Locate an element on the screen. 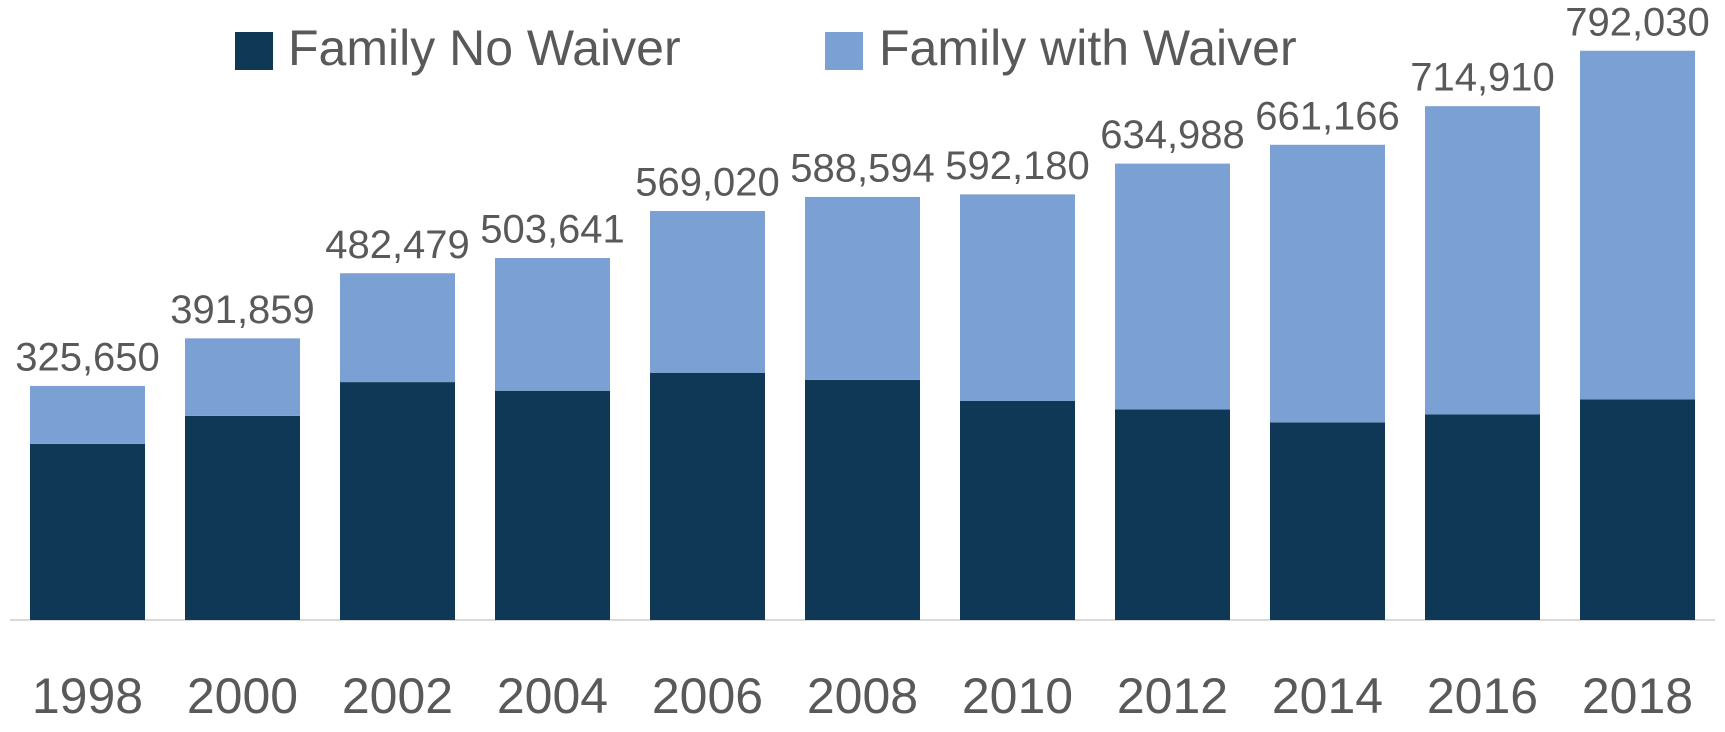 The height and width of the screenshot is (732, 1725). x-tick-label: 2018 is located at coordinates (1637, 696).